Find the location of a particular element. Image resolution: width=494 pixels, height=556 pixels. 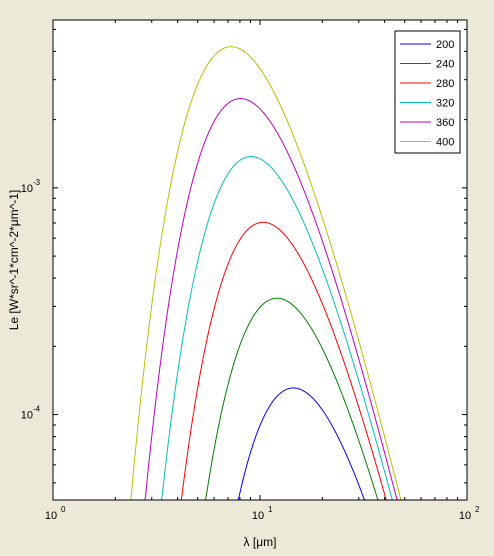

x-axis-label: λ [μm] is located at coordinates (260, 542).